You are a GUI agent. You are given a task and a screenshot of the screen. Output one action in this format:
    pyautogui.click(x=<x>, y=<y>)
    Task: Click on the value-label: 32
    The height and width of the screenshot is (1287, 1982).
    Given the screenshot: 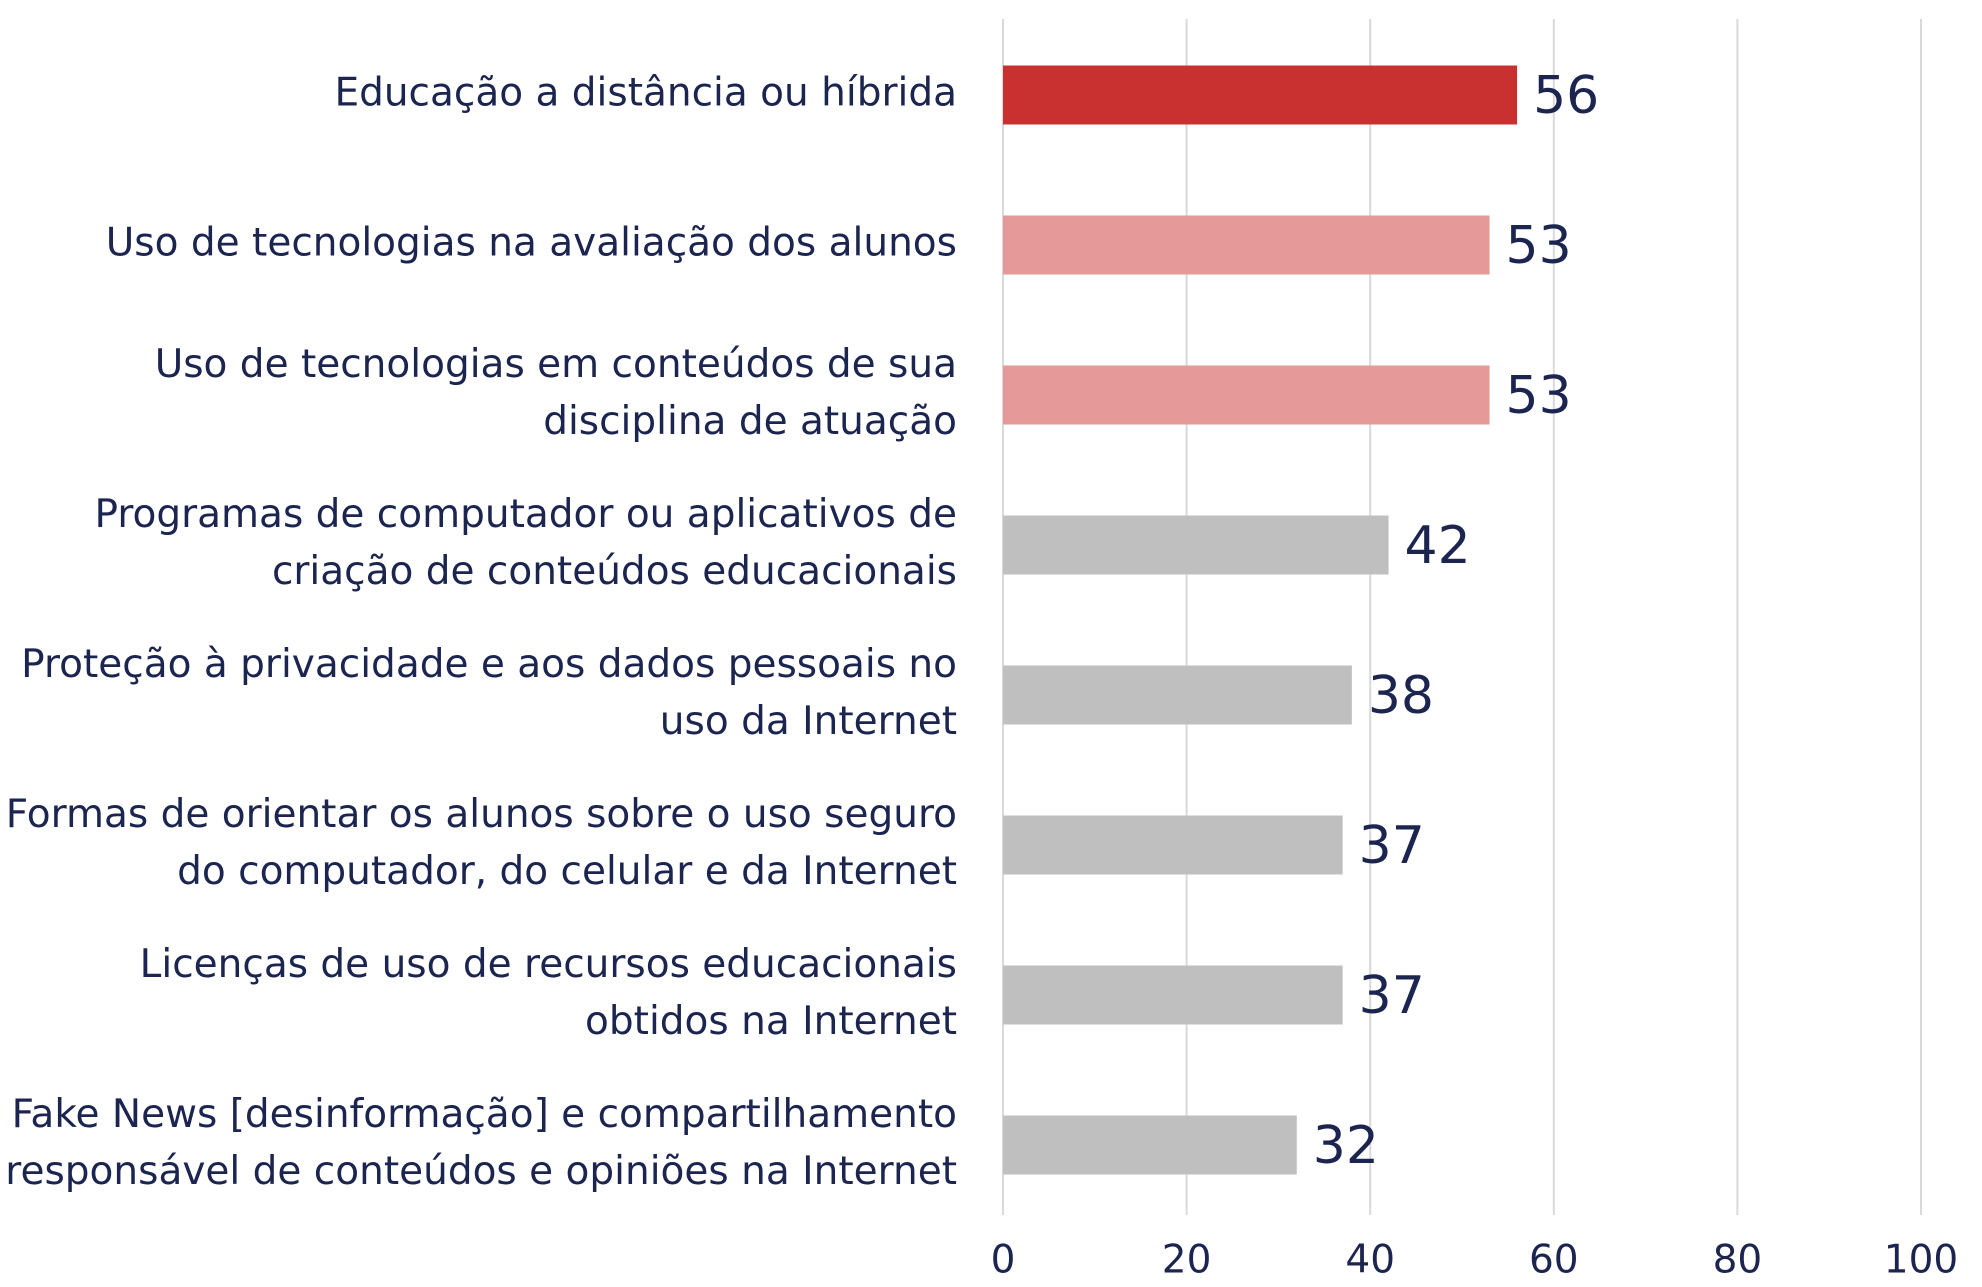 What is the action you would take?
    pyautogui.click(x=1346, y=1146)
    